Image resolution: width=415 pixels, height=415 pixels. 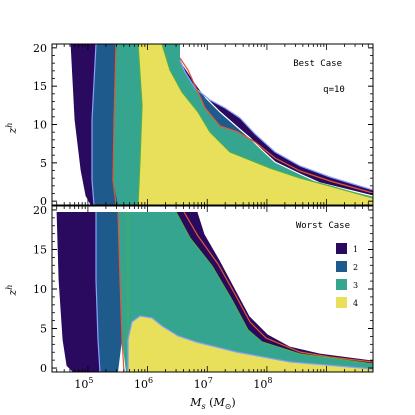 What do you see at coordinates (12, 129) in the screenshot?
I see `top-ylabel: zh` at bounding box center [12, 129].